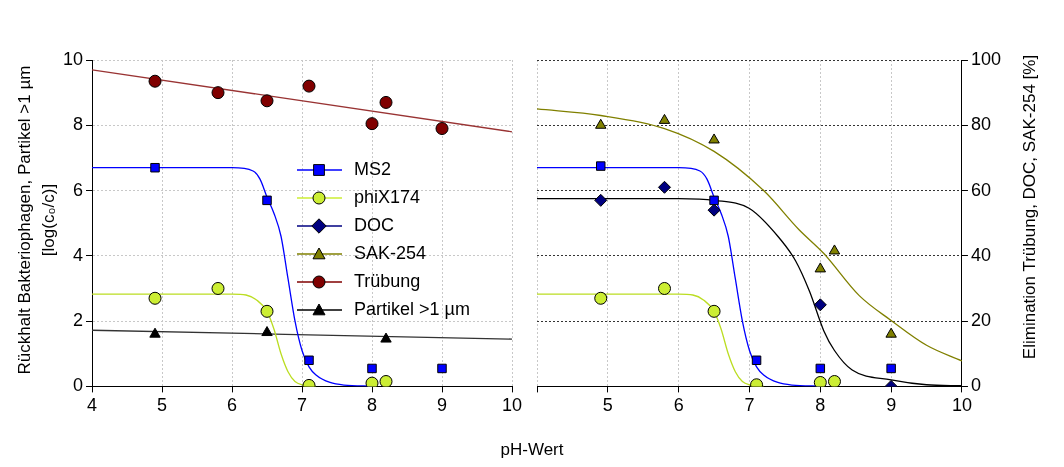  I want to click on y-tick-label: 8, so click(78, 124).